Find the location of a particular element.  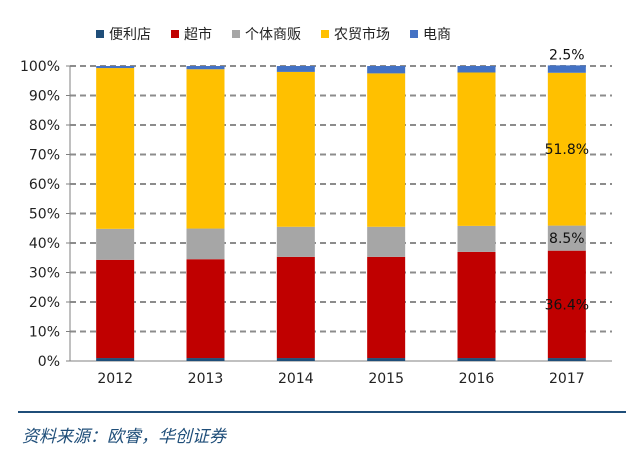

data-label: 2.5% is located at coordinates (567, 55).